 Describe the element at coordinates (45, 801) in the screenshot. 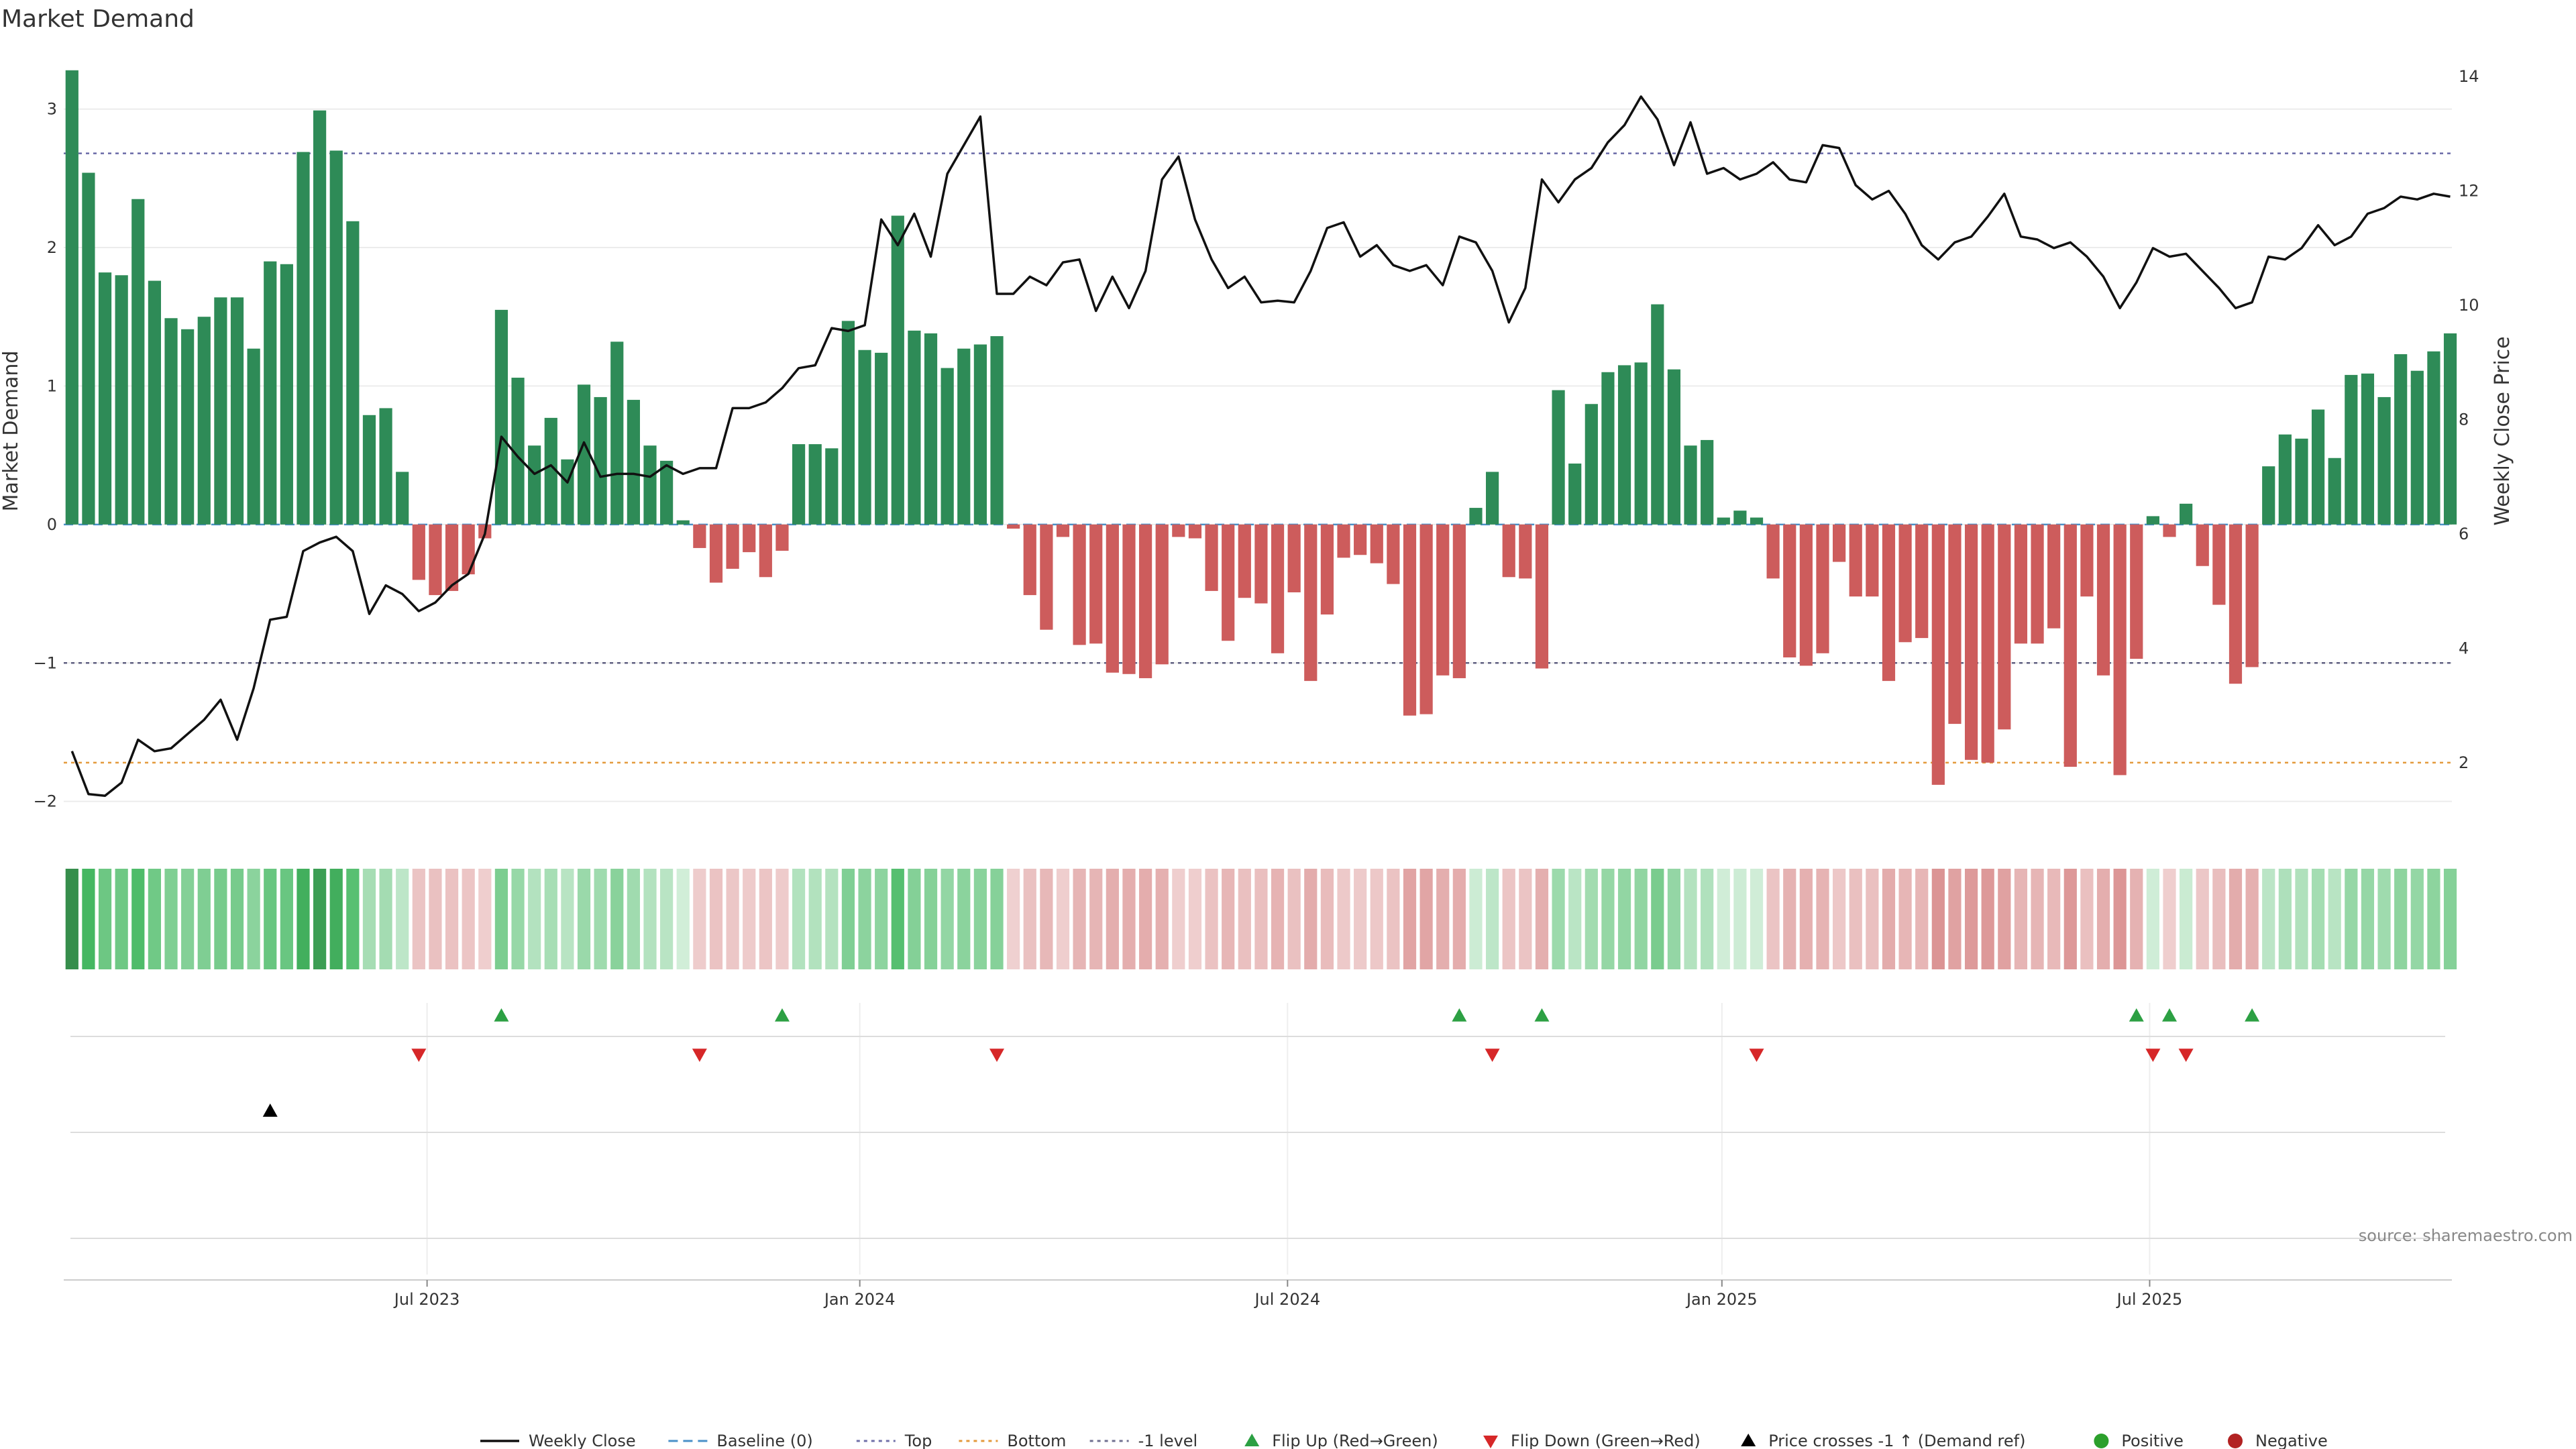

I see `left-tick-label: −2` at that location.